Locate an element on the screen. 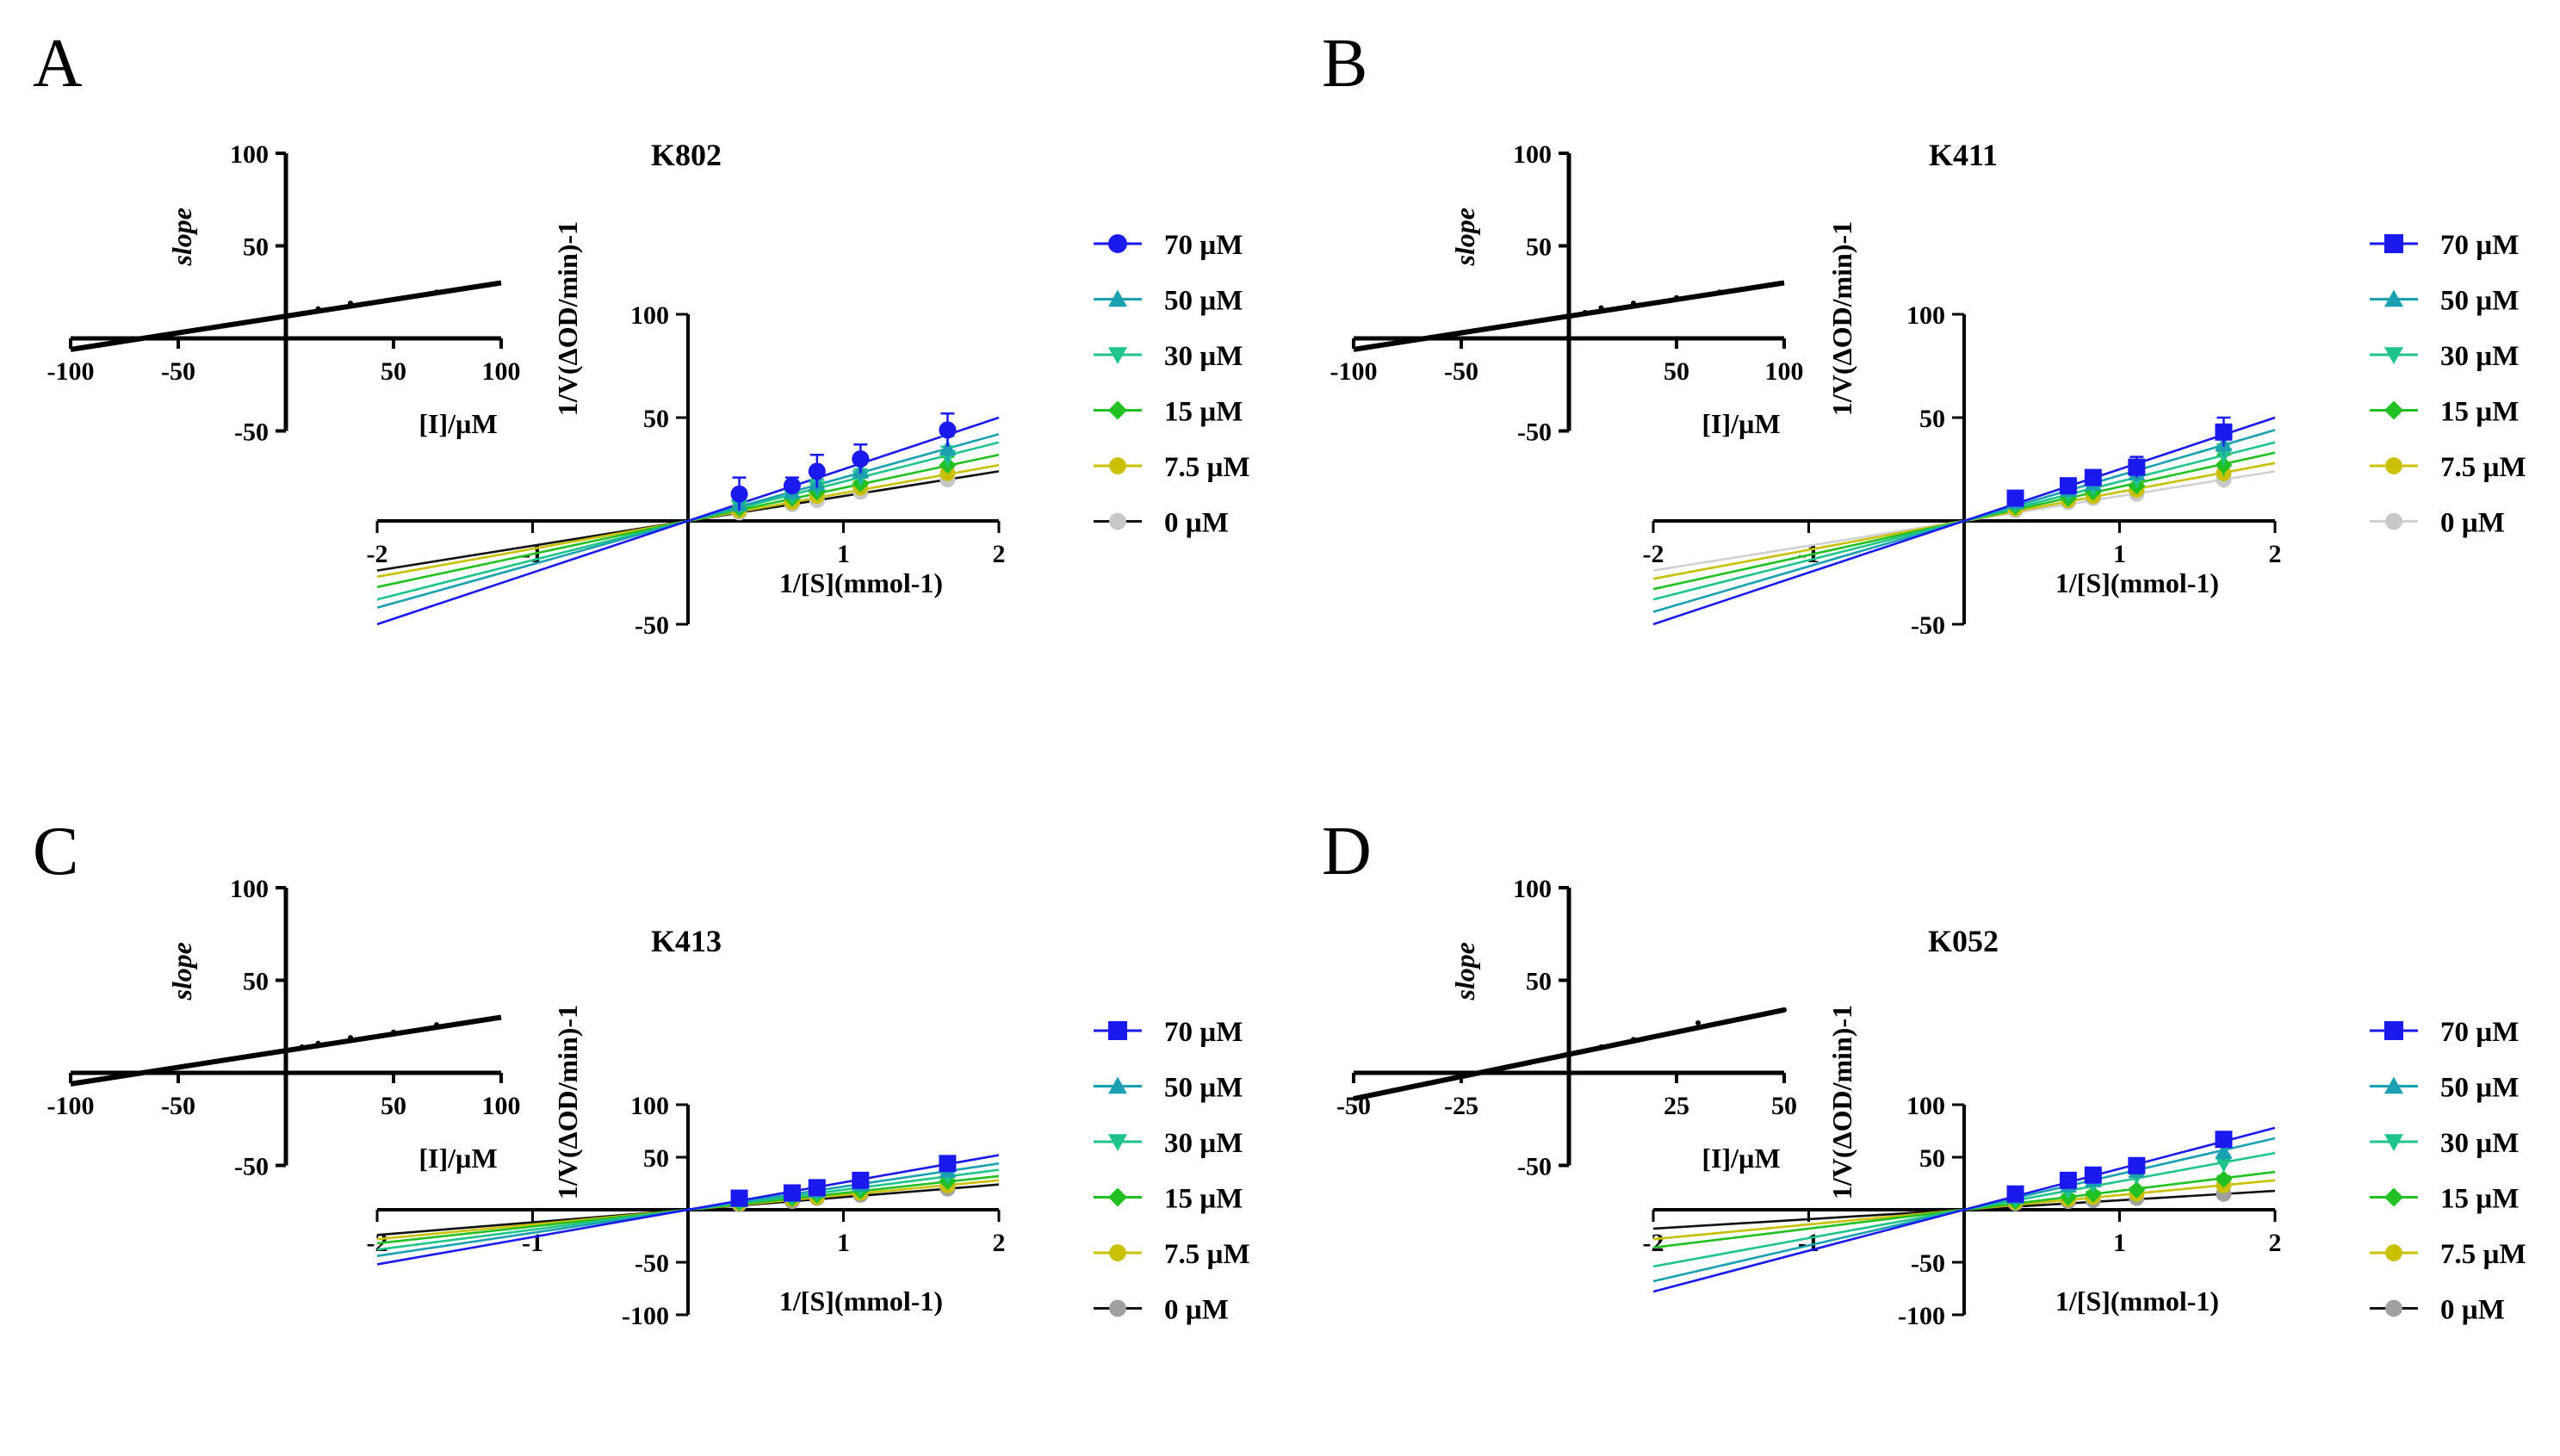  legend-label: 0 µM is located at coordinates (2472, 1311).